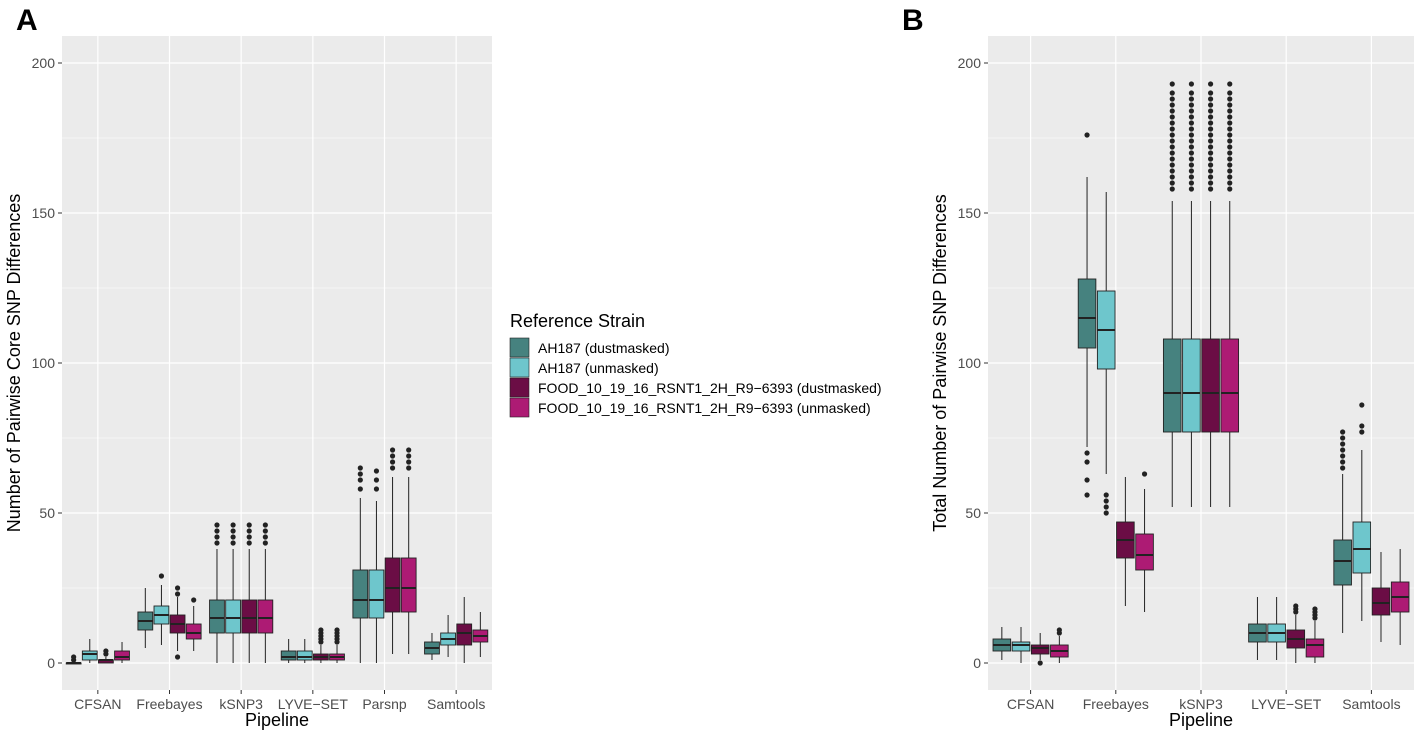 This screenshot has height=741, width=1421. What do you see at coordinates (970, 363) in the screenshot?
I see `y-tick-label: 100` at bounding box center [970, 363].